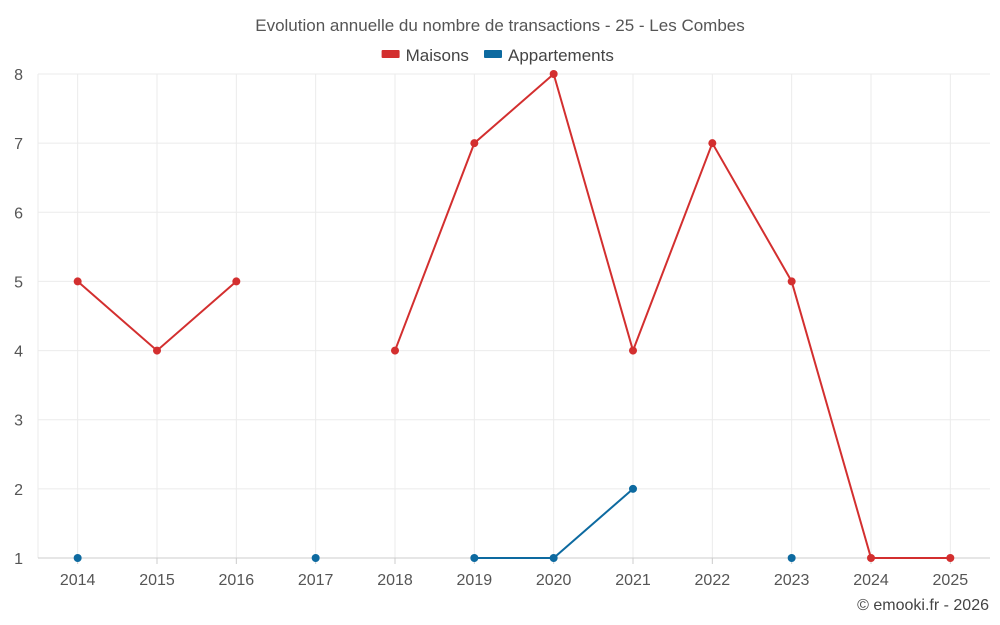  Describe the element at coordinates (18, 282) in the screenshot. I see `y-tick-label: 5` at that location.